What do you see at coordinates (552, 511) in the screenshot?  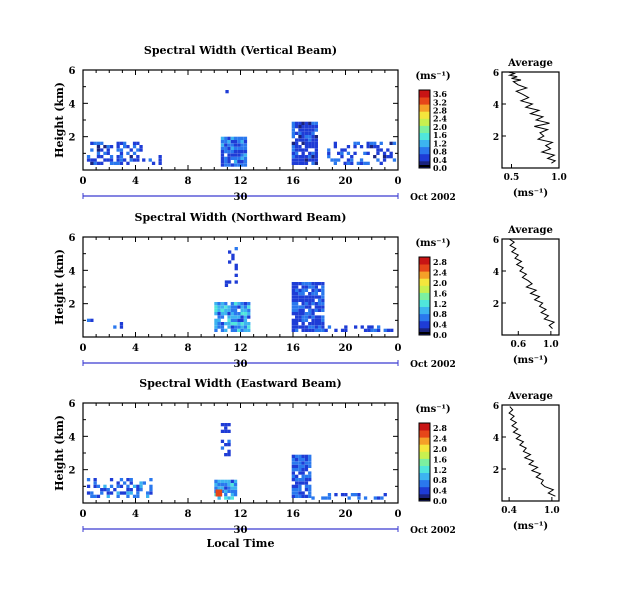 I see `average-x-tick-label: 1.0` at bounding box center [552, 511].